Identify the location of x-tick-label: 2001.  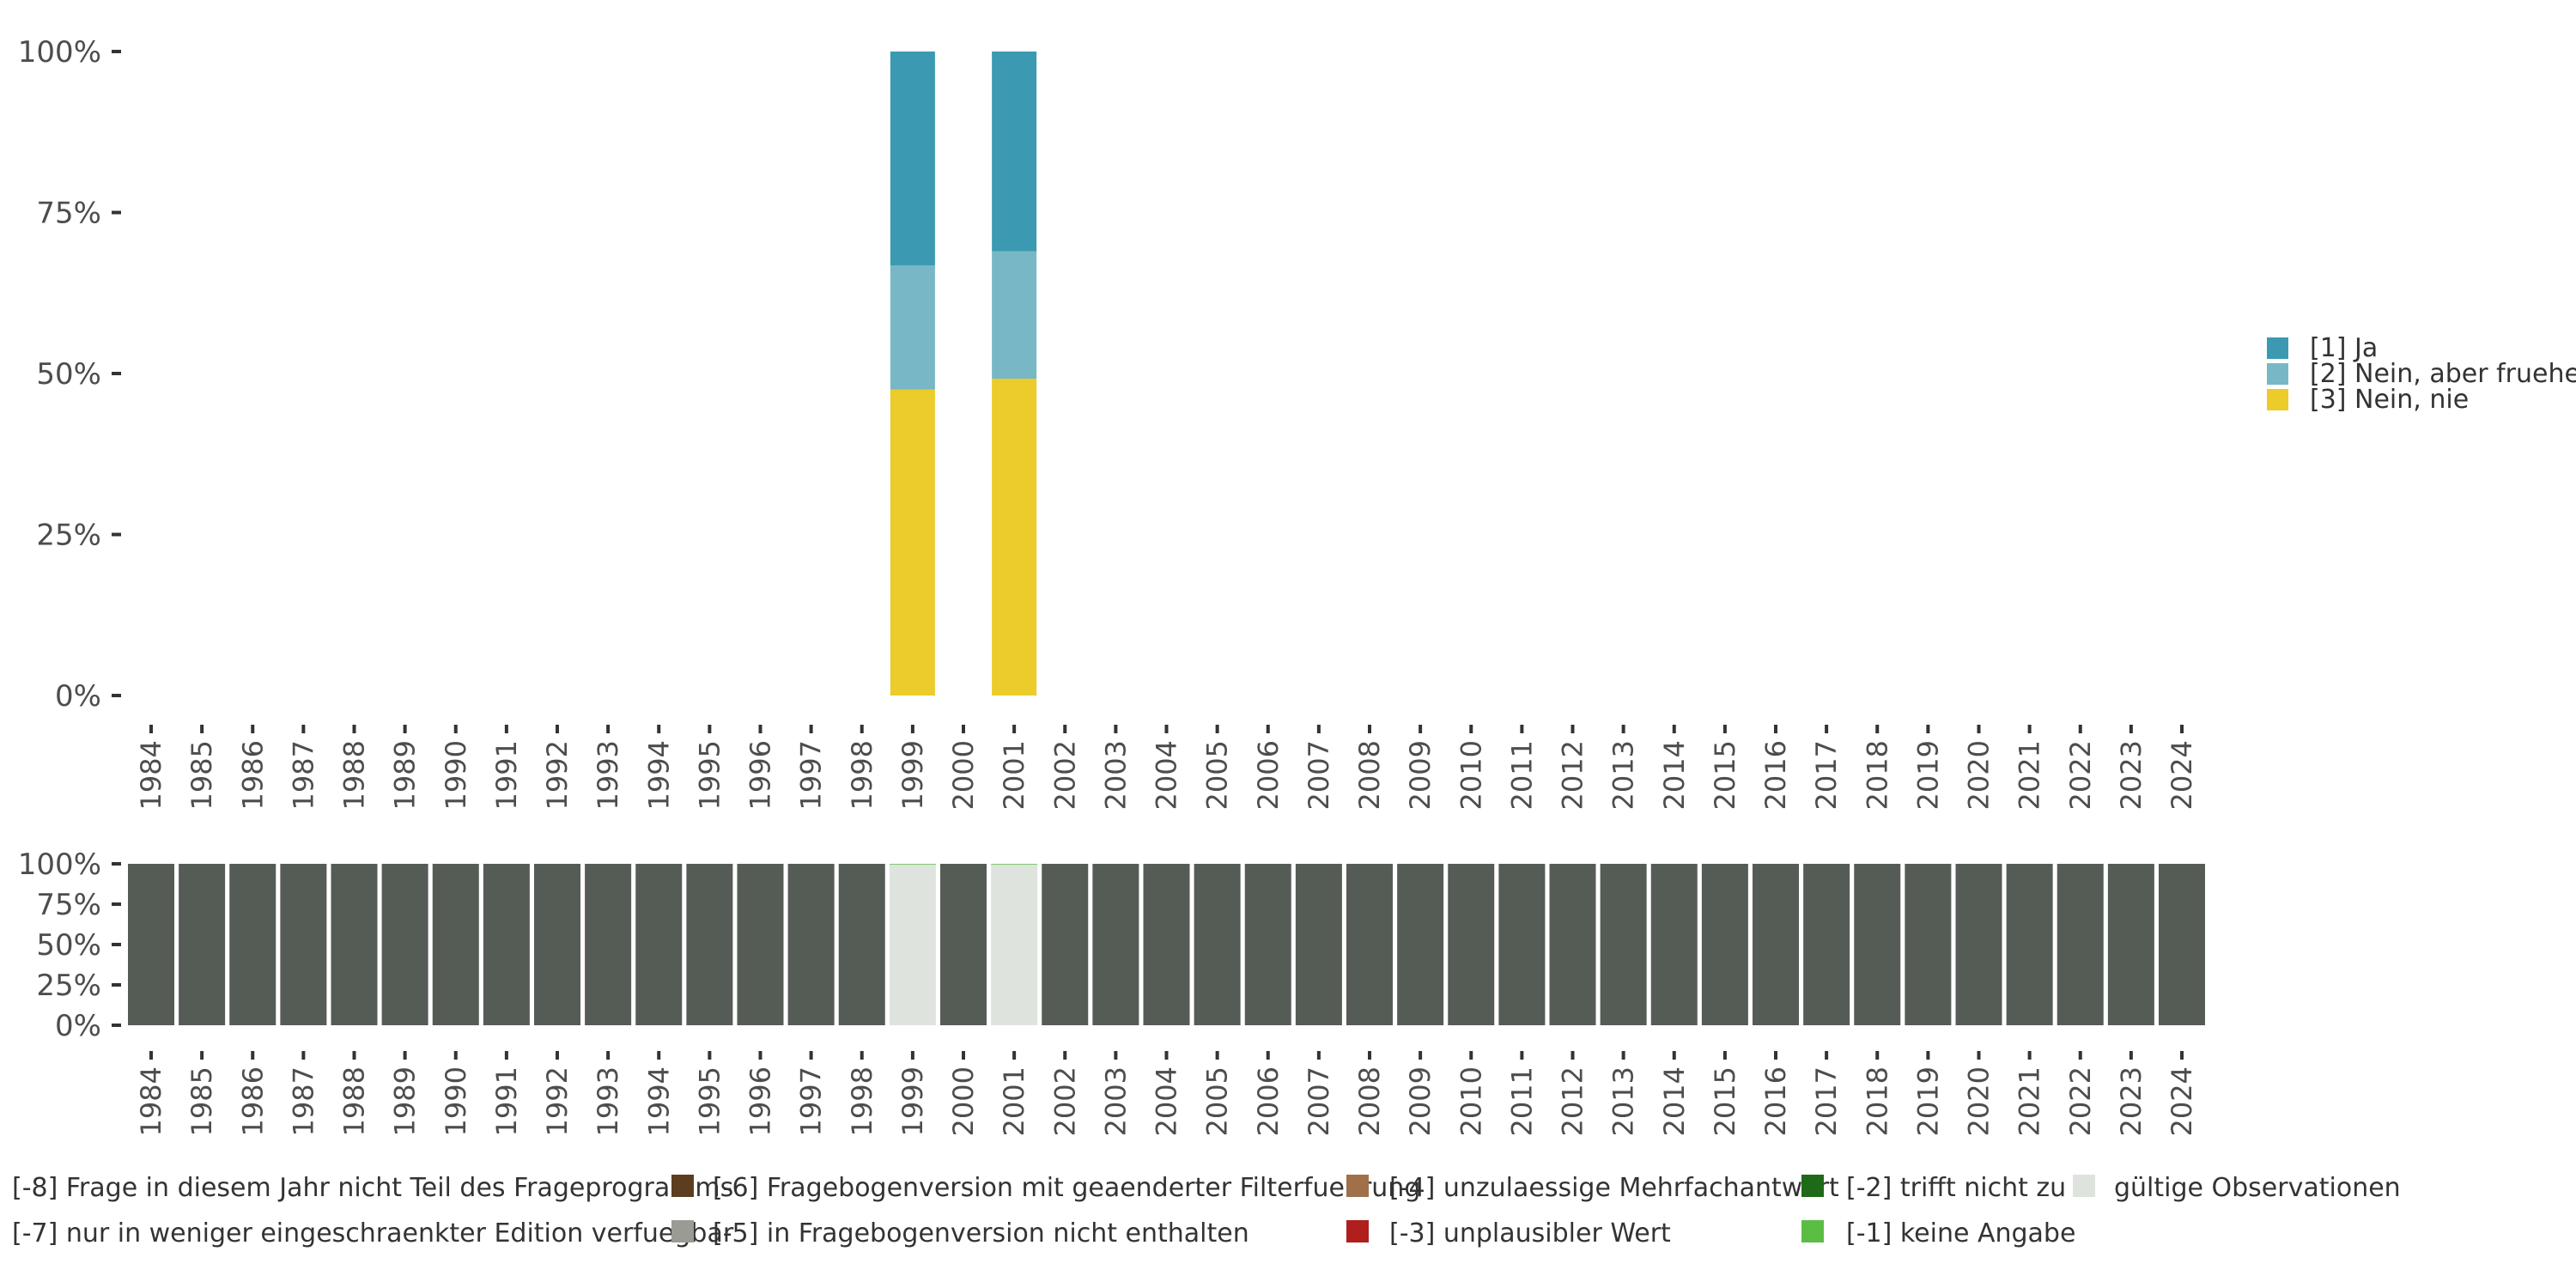
(1014, 1101).